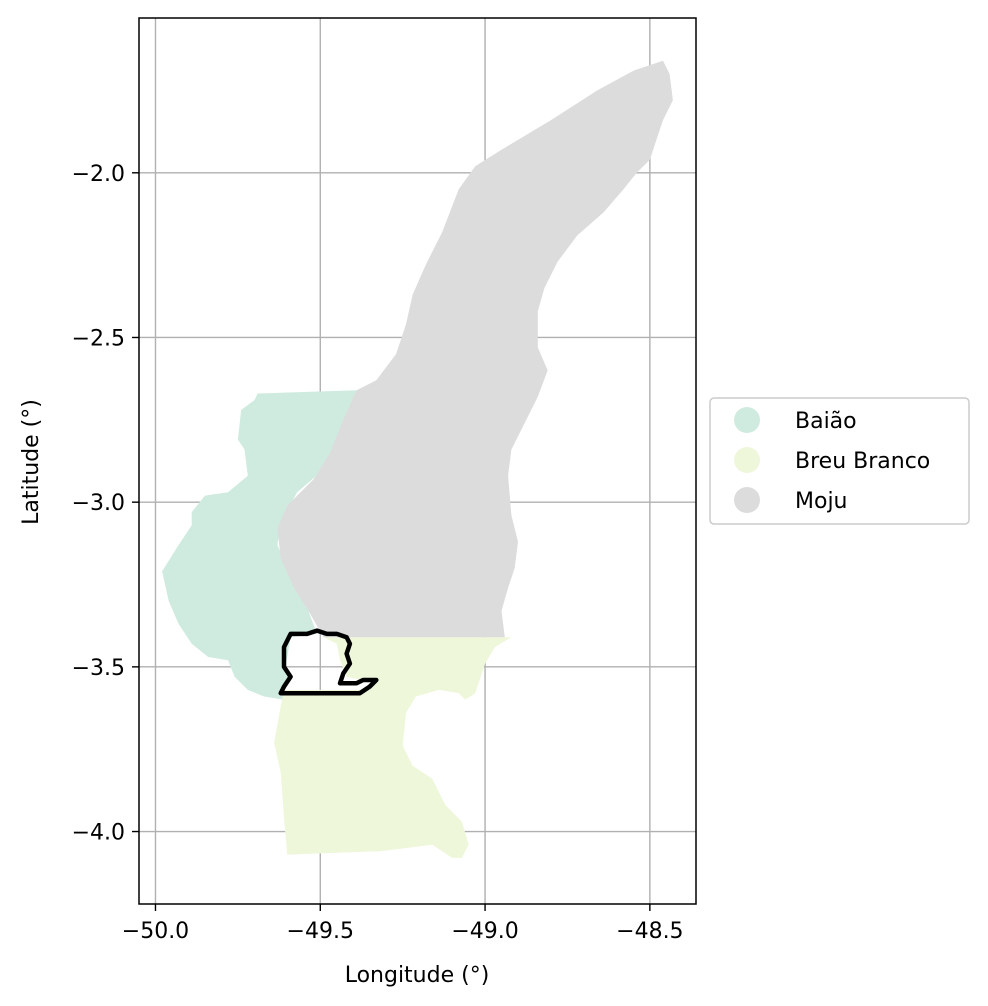 The image size is (988, 1006). I want to click on study-area-outline, so click(328, 662).